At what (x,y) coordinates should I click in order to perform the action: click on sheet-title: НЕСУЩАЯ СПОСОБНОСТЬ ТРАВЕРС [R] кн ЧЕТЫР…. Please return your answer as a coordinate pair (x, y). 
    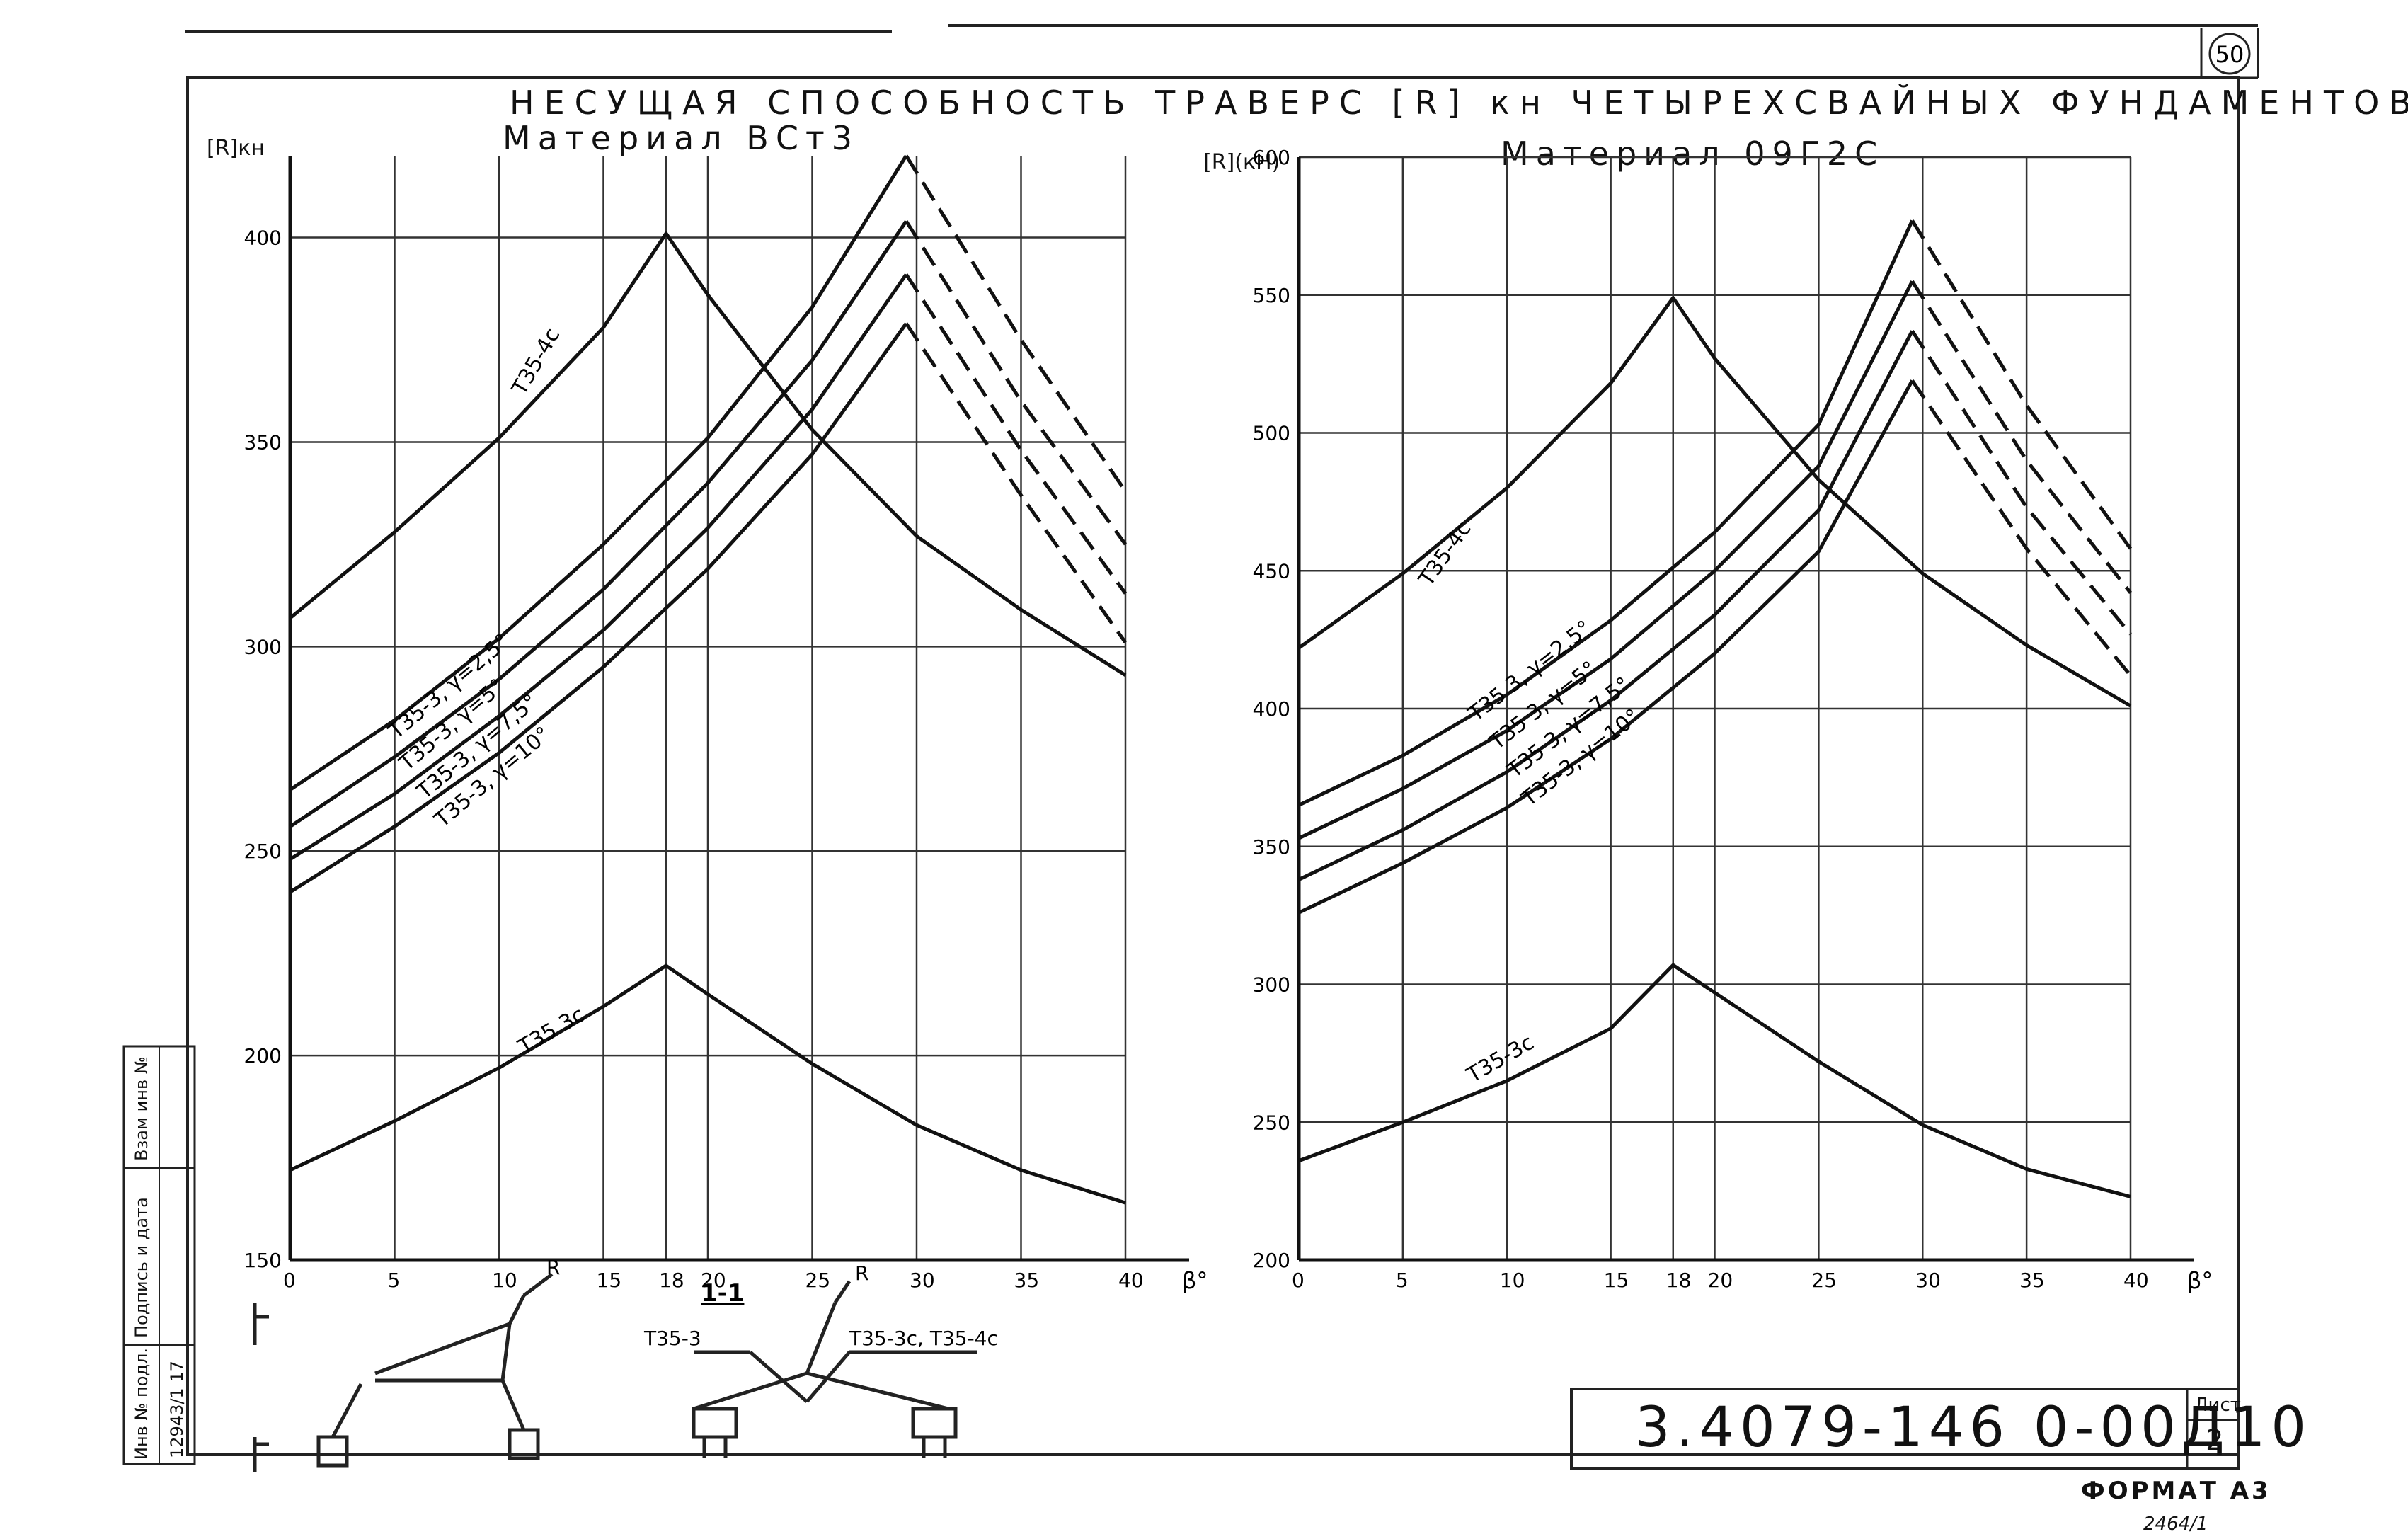
    Looking at the image, I should click on (1459, 103).